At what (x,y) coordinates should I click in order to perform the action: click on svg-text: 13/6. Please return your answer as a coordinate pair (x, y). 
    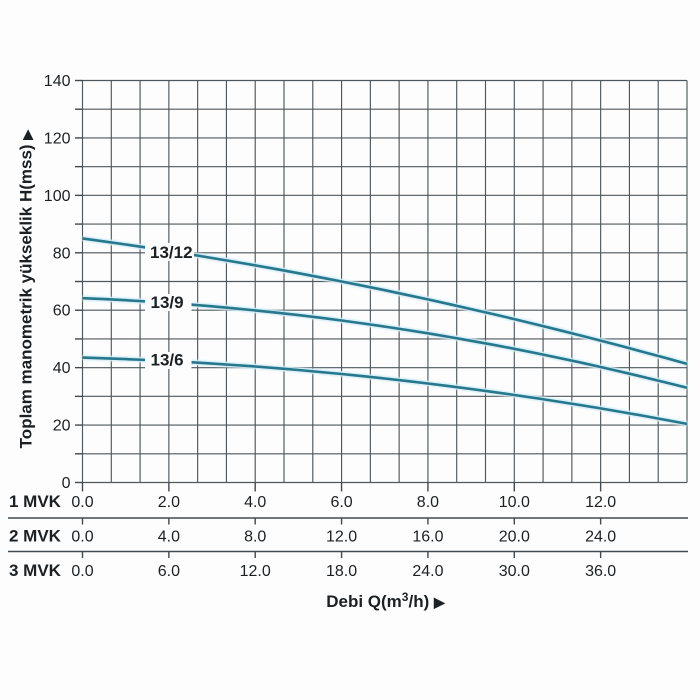
    Looking at the image, I should click on (167, 360).